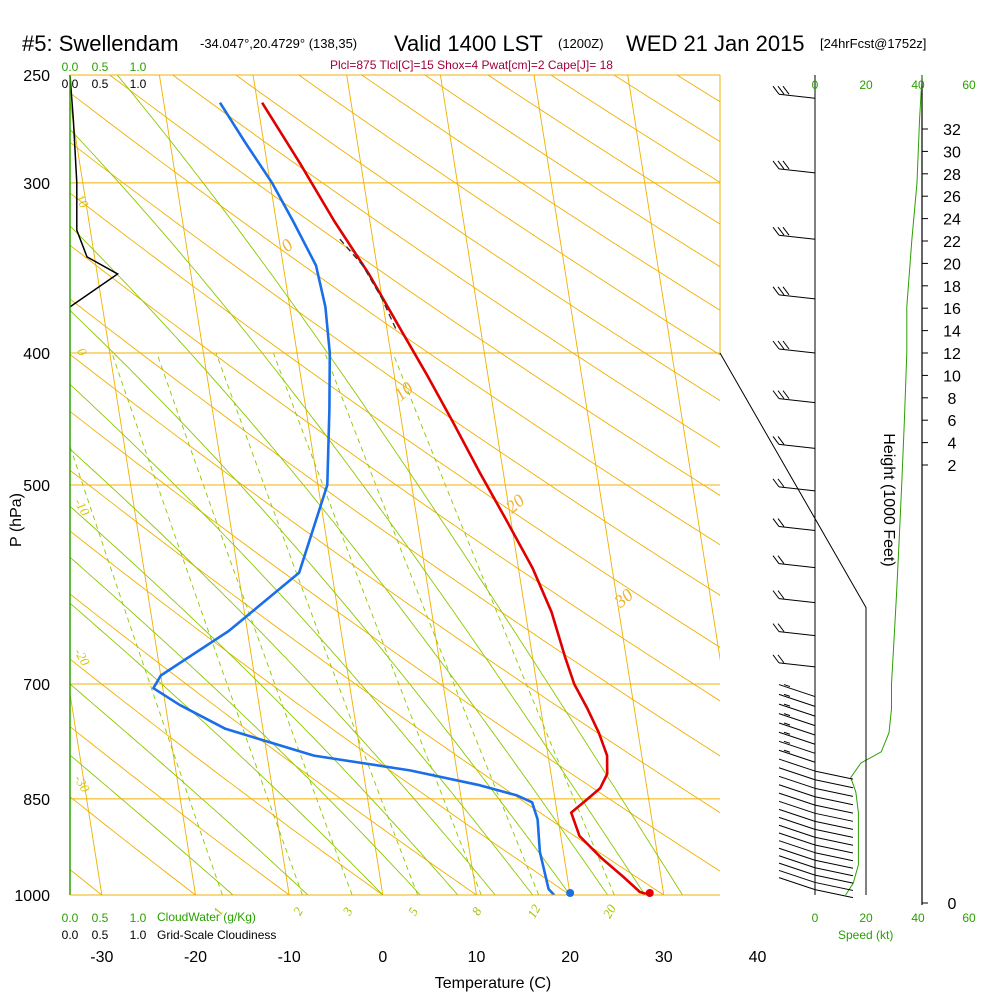 This screenshot has width=1000, height=1000. I want to click on height-tick-label: 28, so click(952, 175).